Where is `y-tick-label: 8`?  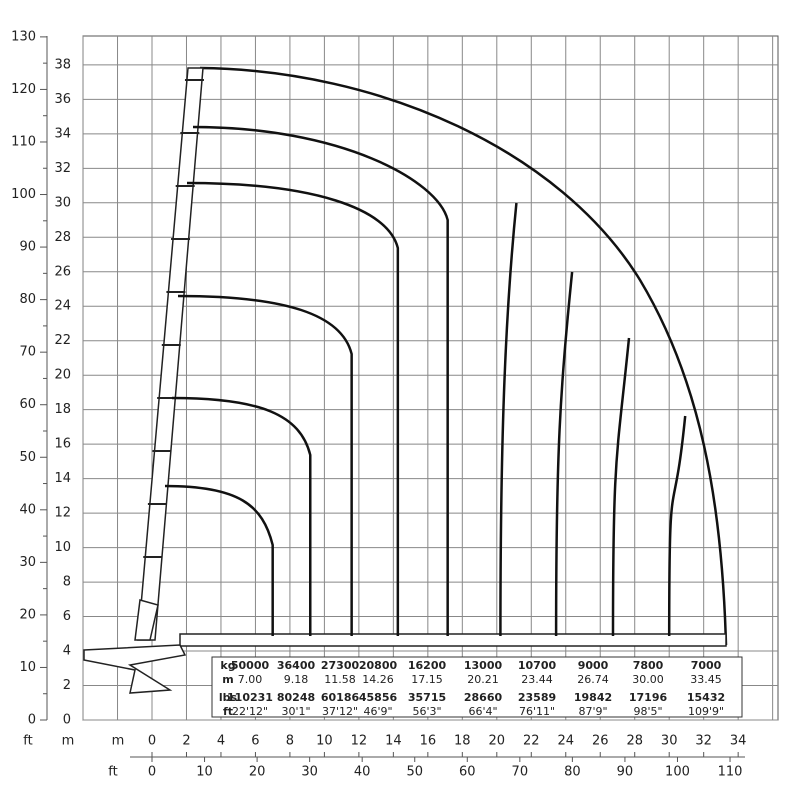
y-tick-label: 8 is located at coordinates (67, 582).